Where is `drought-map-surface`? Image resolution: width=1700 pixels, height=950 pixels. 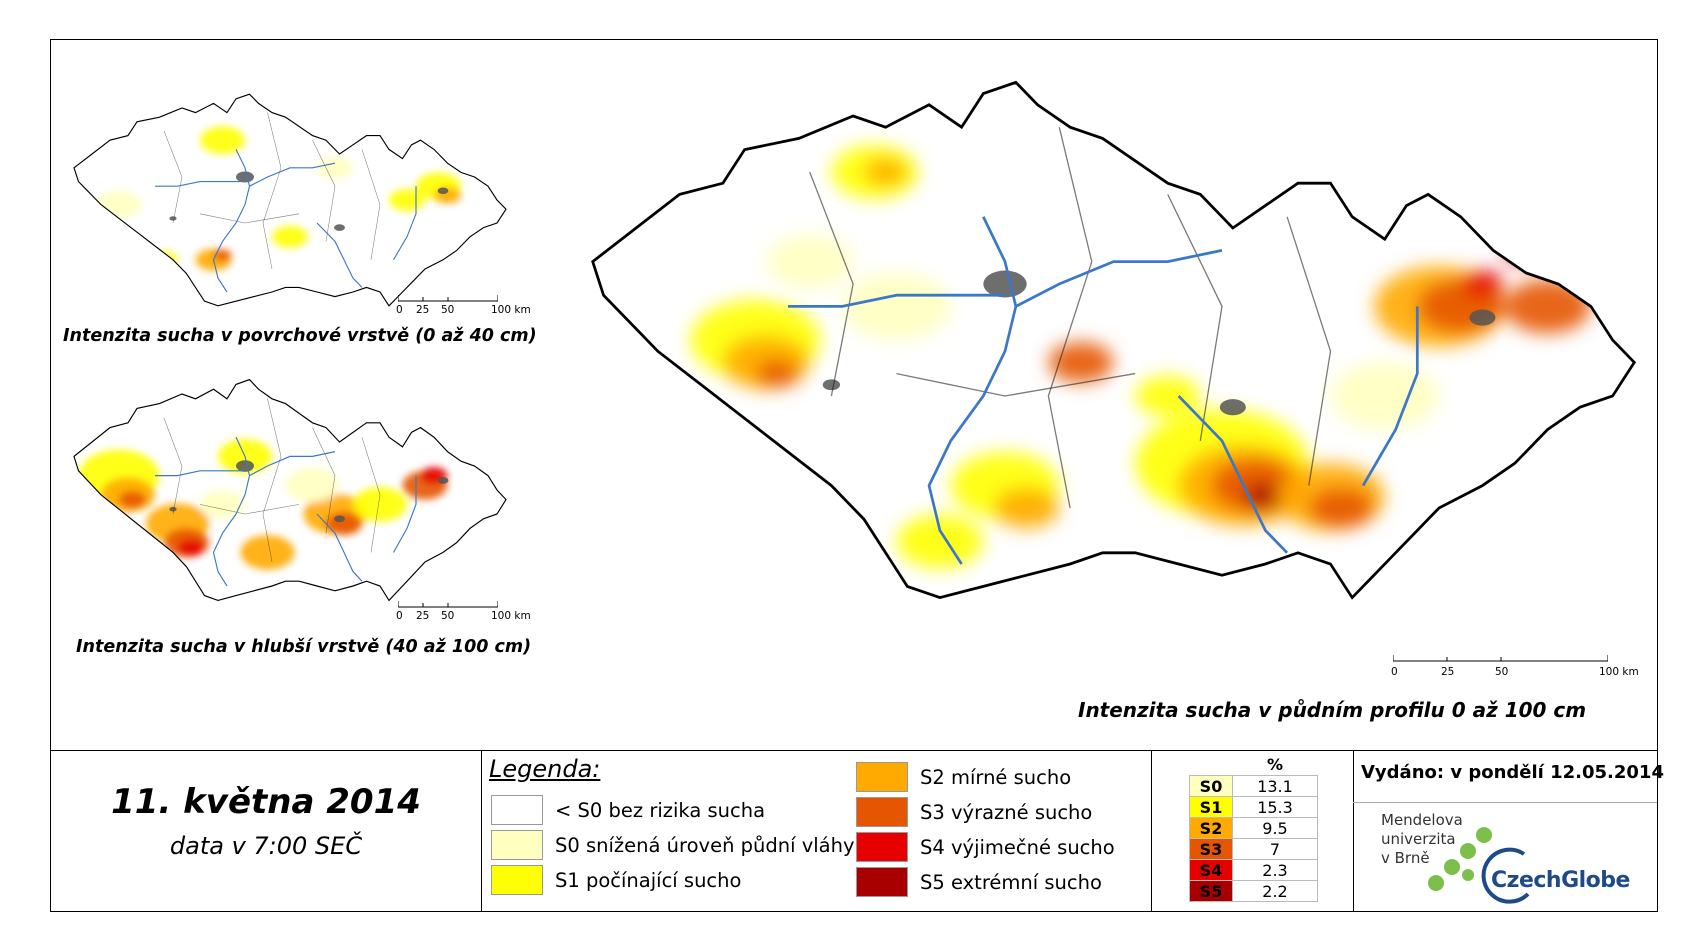
drought-map-surface is located at coordinates (290, 200).